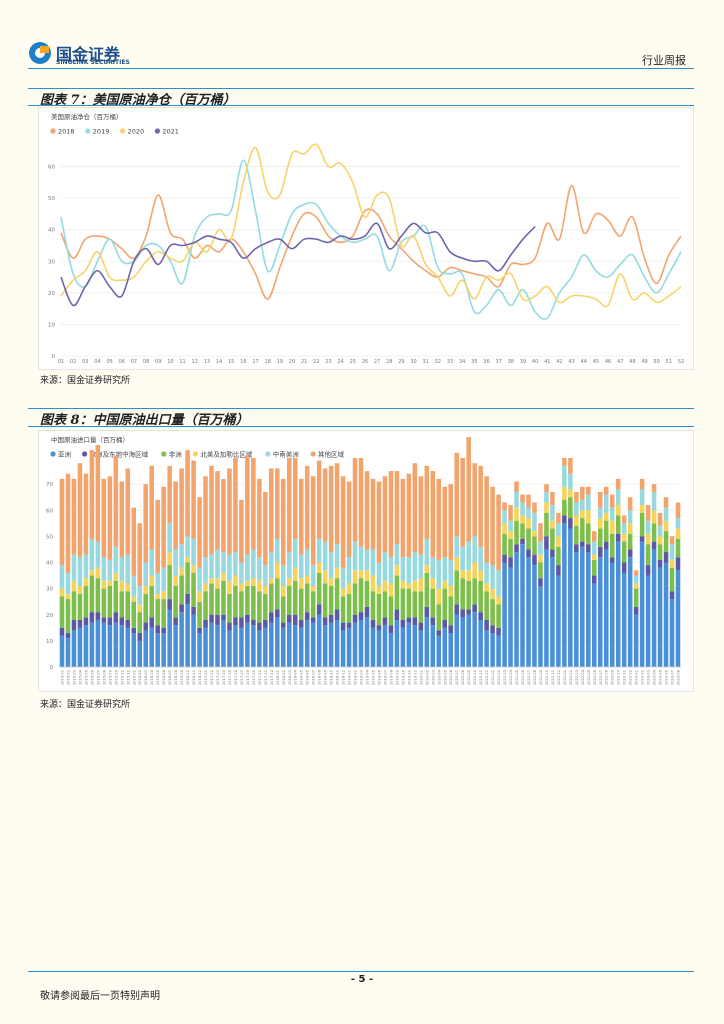 Image resolution: width=724 pixels, height=1024 pixels. Describe the element at coordinates (104, 677) in the screenshot. I see `x-tick-label: 2015-08` at that location.